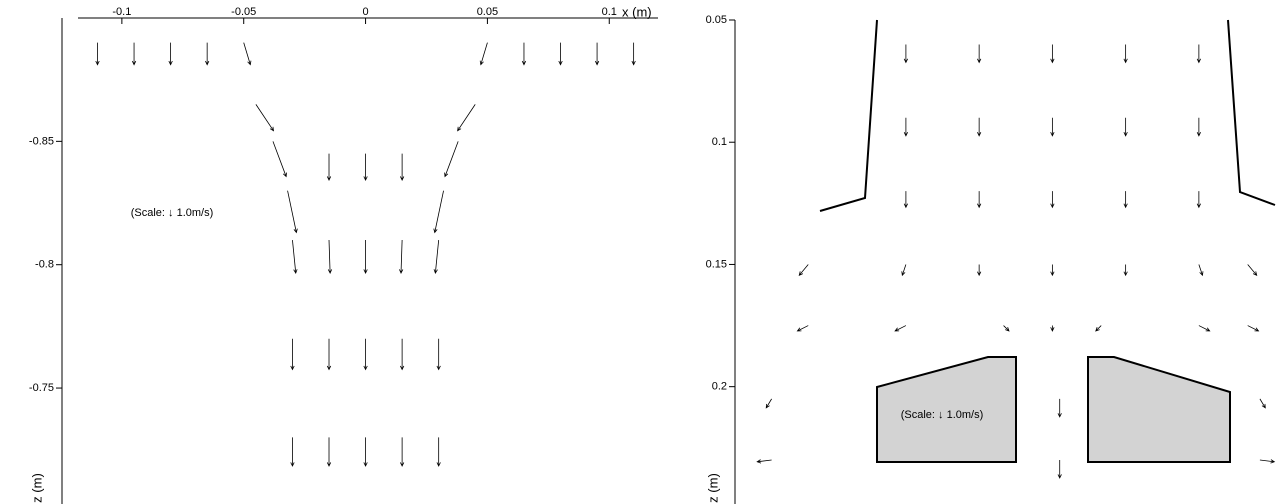 The width and height of the screenshot is (1277, 504). What do you see at coordinates (41, 141) in the screenshot?
I see `y-tick-label: -0.85` at bounding box center [41, 141].